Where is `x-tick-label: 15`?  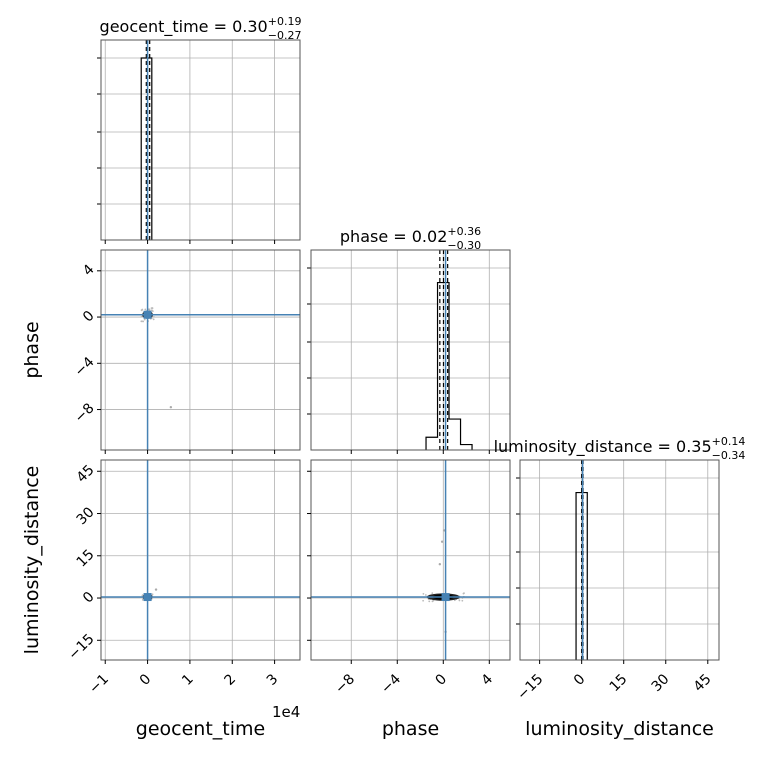 x-tick-label: 15 is located at coordinates (619, 683).